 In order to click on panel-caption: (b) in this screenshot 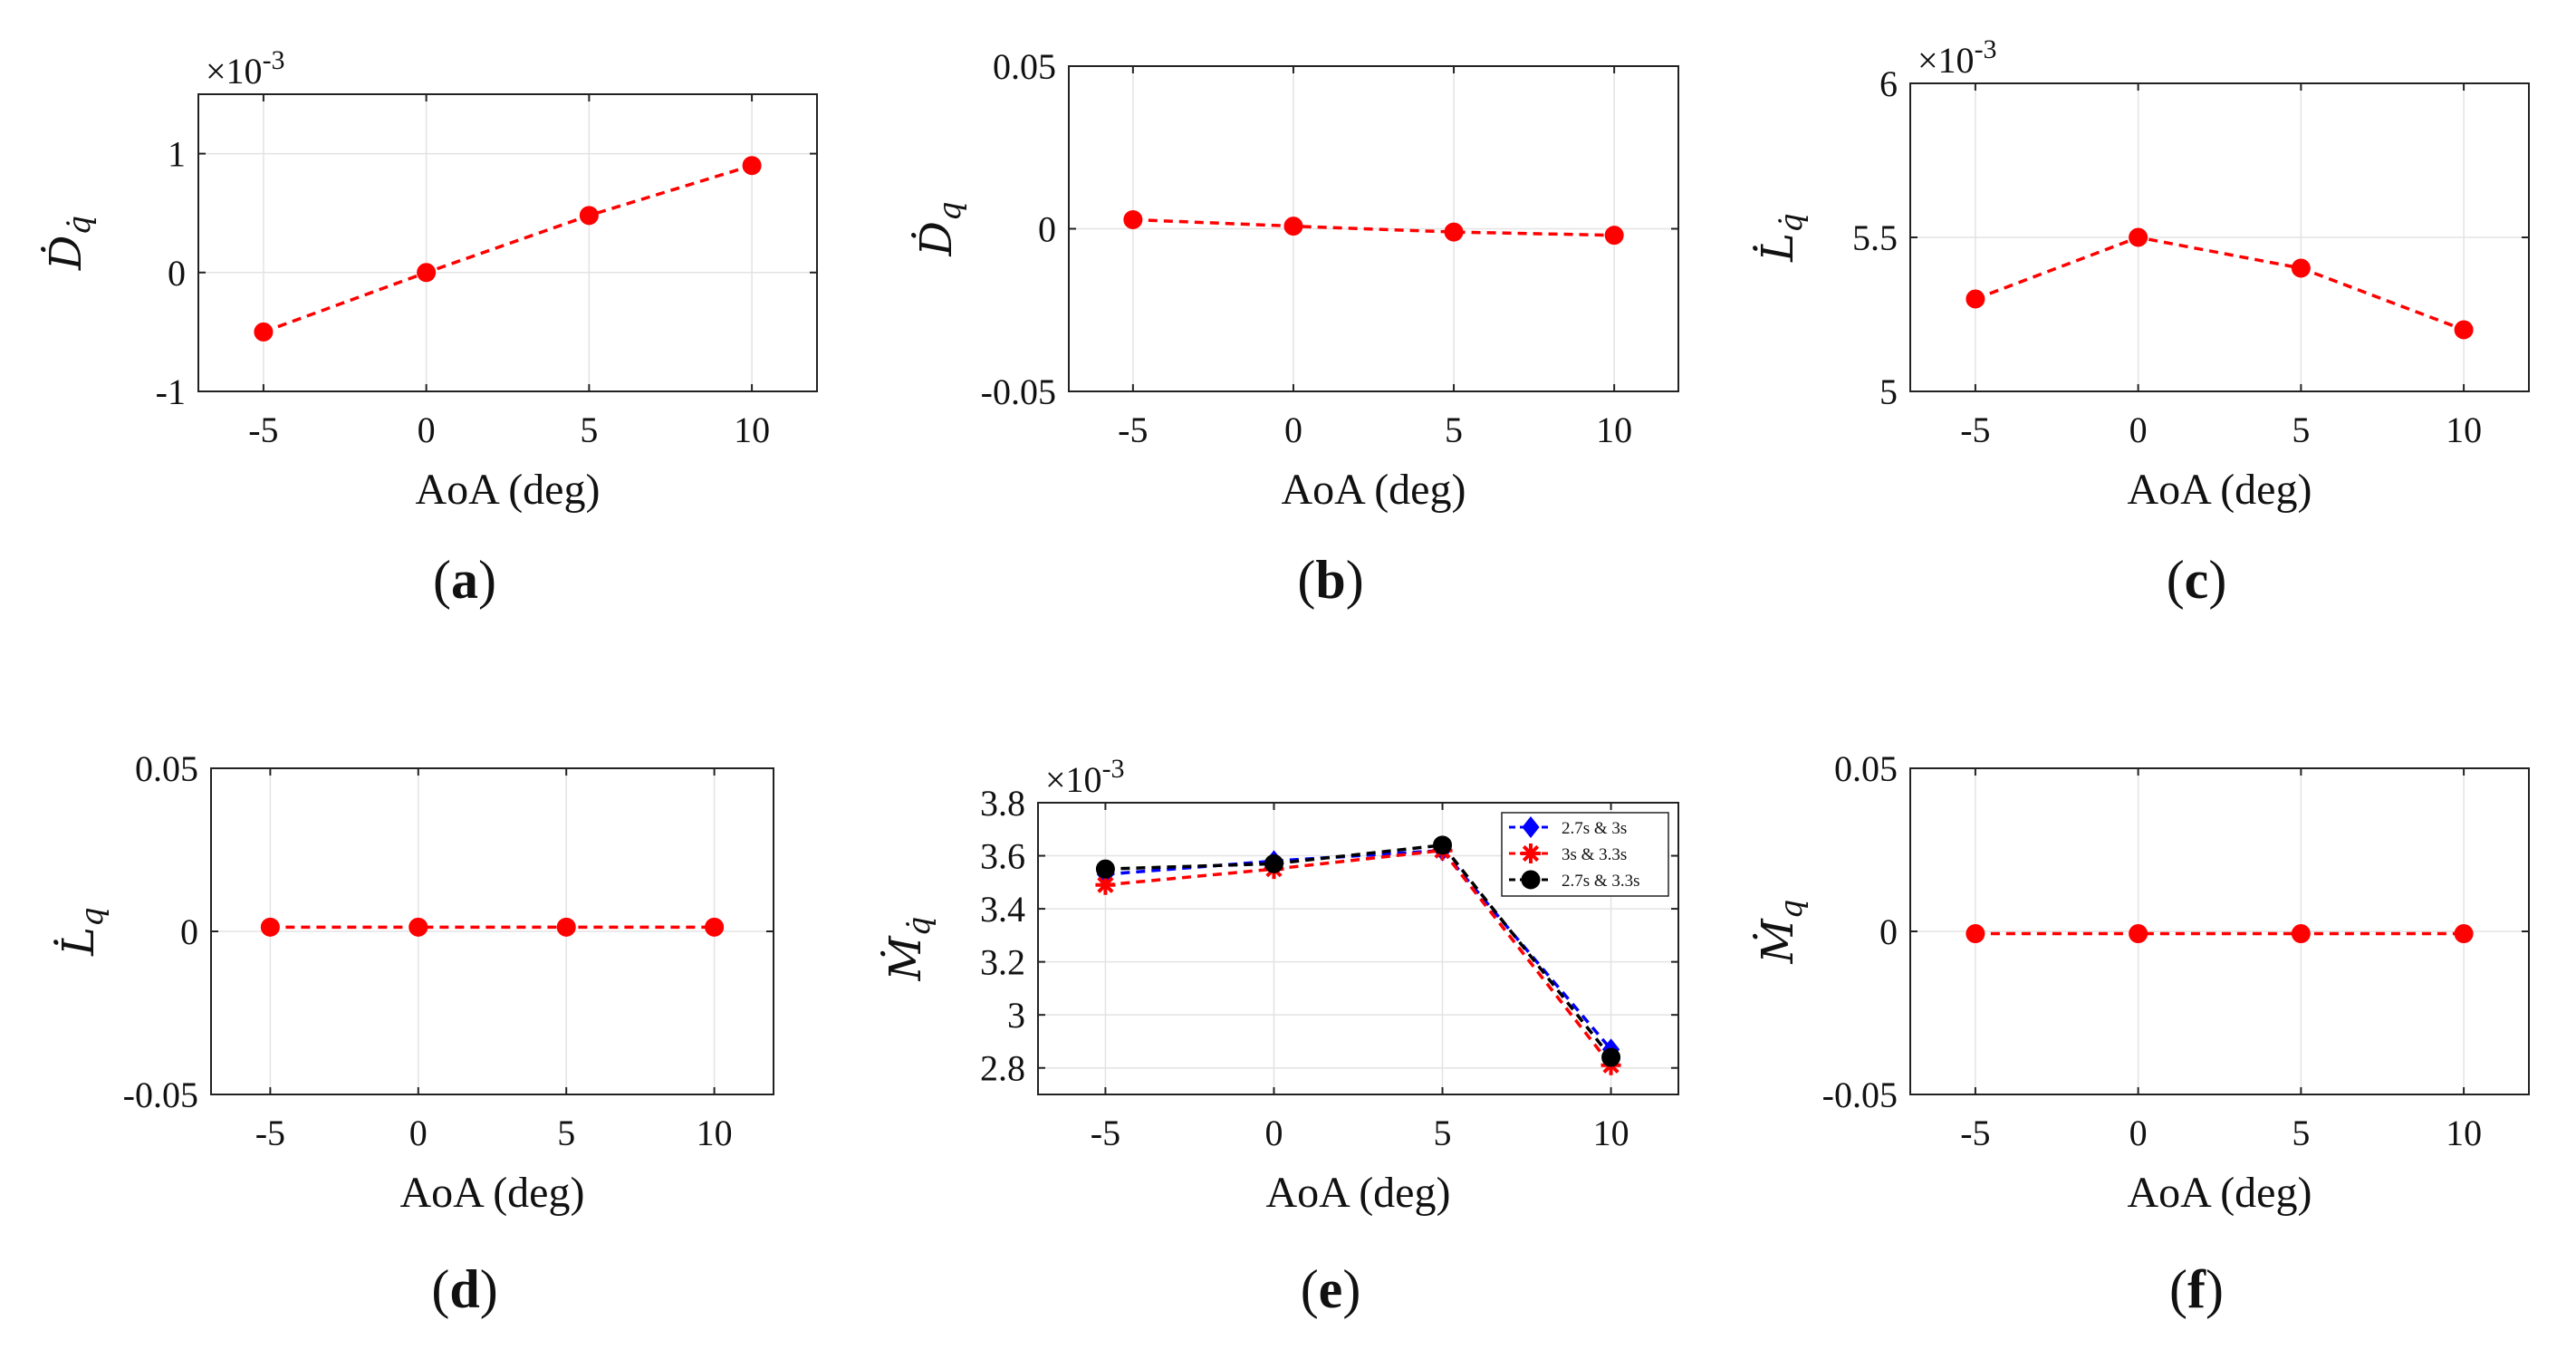, I will do `click(1330, 580)`.